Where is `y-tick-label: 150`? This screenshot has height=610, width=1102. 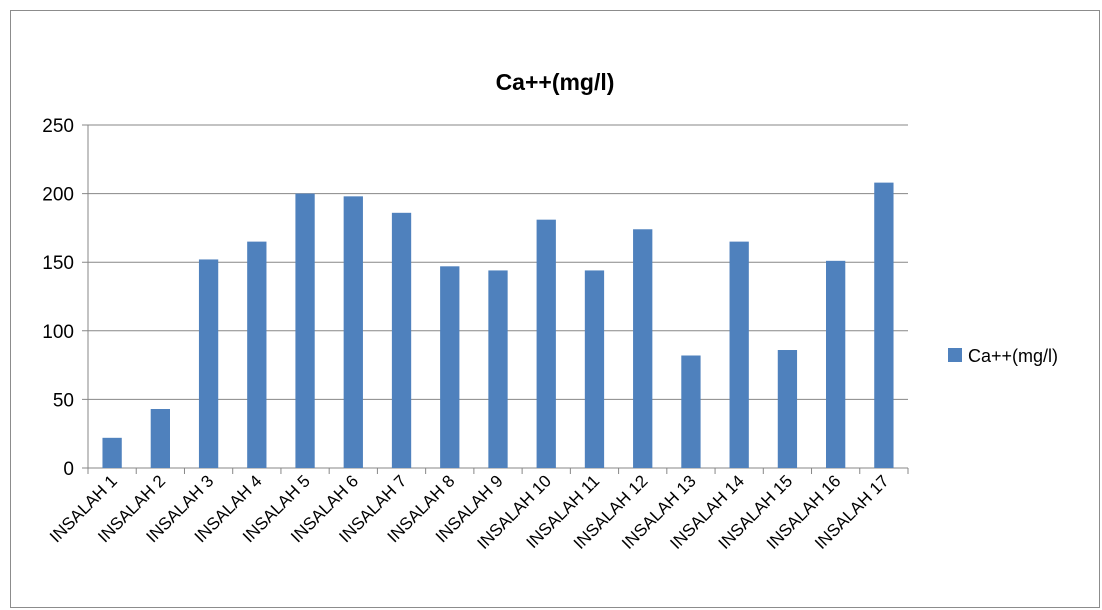
y-tick-label: 150 is located at coordinates (58, 263).